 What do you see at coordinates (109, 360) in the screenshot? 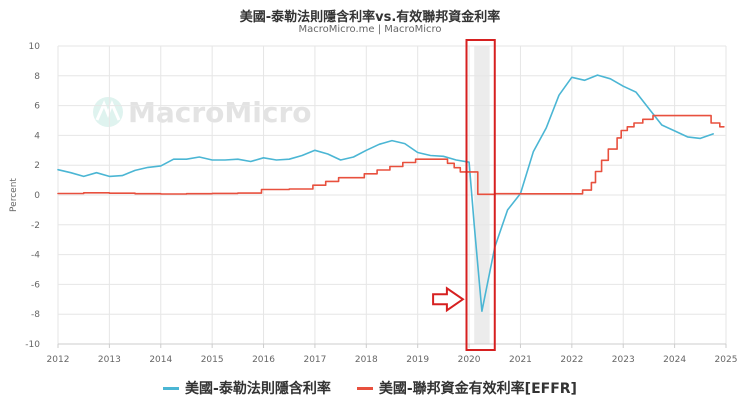
I see `x-tick-label: 2013` at bounding box center [109, 360].